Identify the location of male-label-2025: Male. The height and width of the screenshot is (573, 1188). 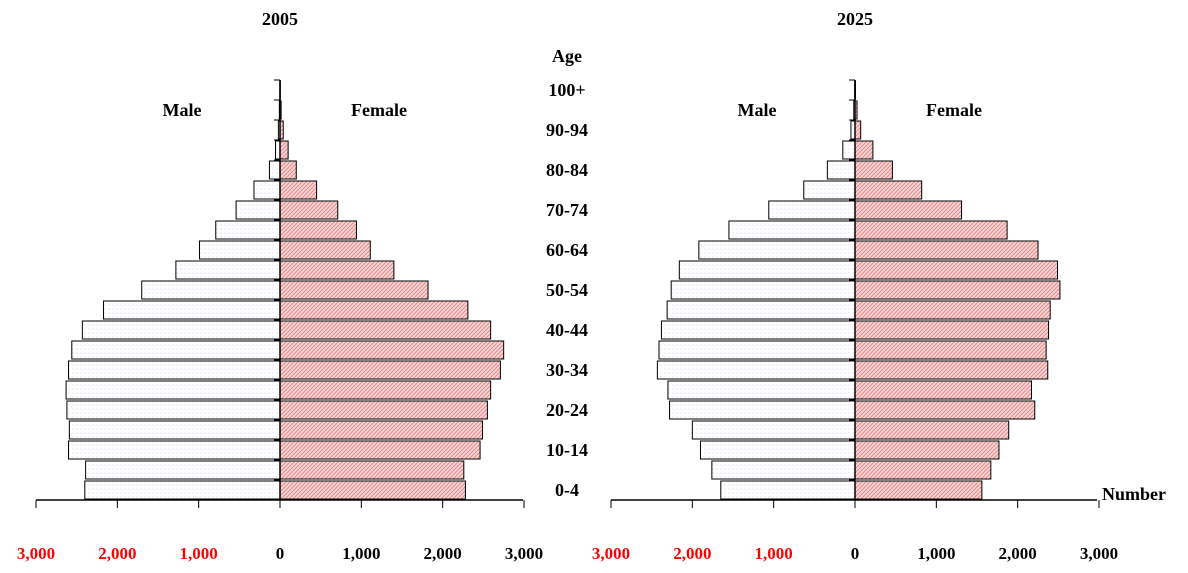
(757, 110).